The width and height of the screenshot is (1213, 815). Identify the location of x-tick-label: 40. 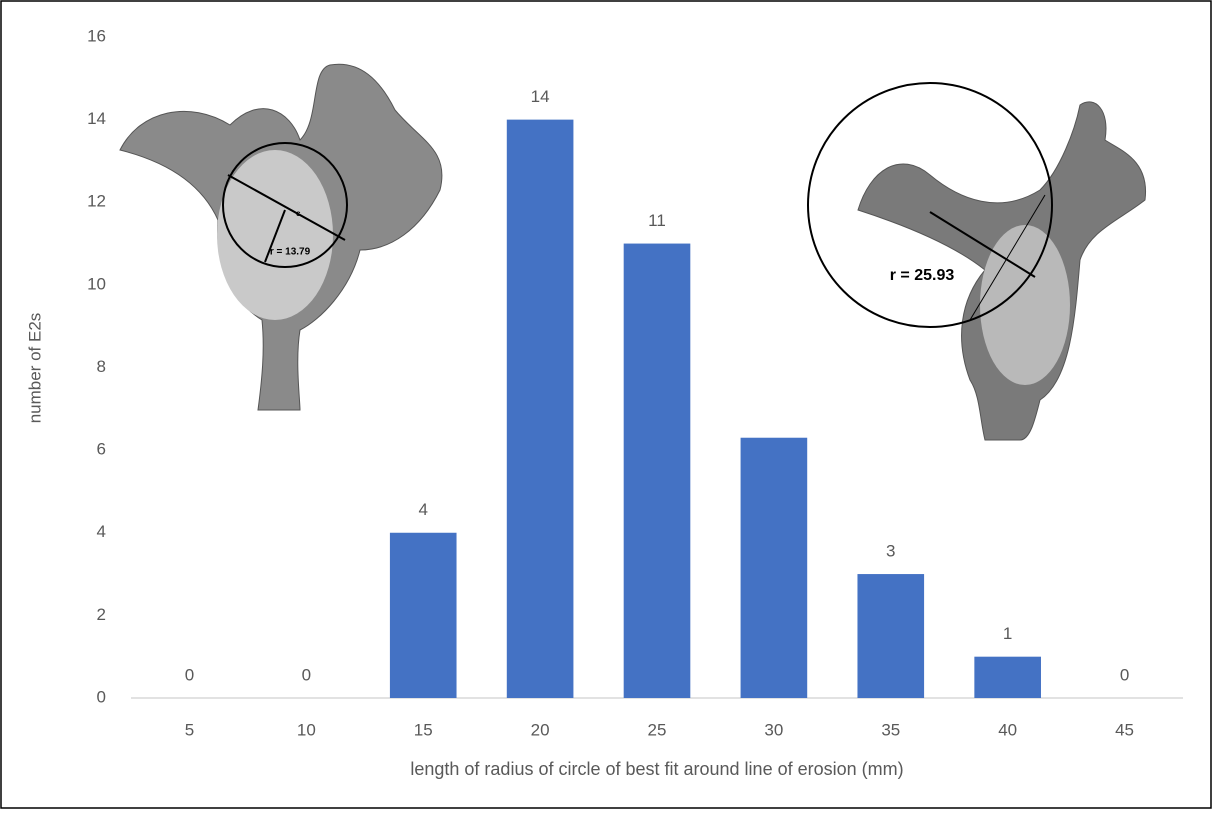
(1007, 729).